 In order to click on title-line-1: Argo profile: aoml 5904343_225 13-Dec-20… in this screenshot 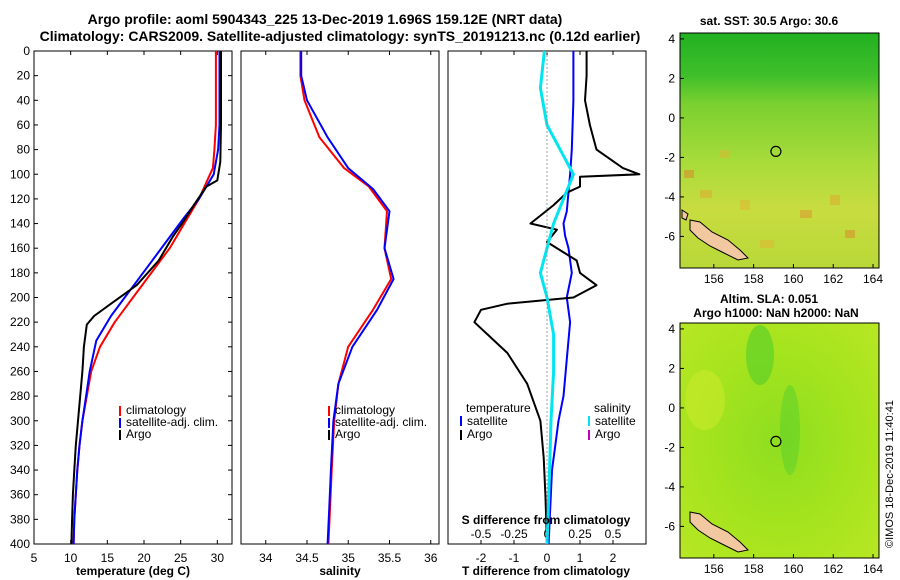, I will do `click(325, 19)`.